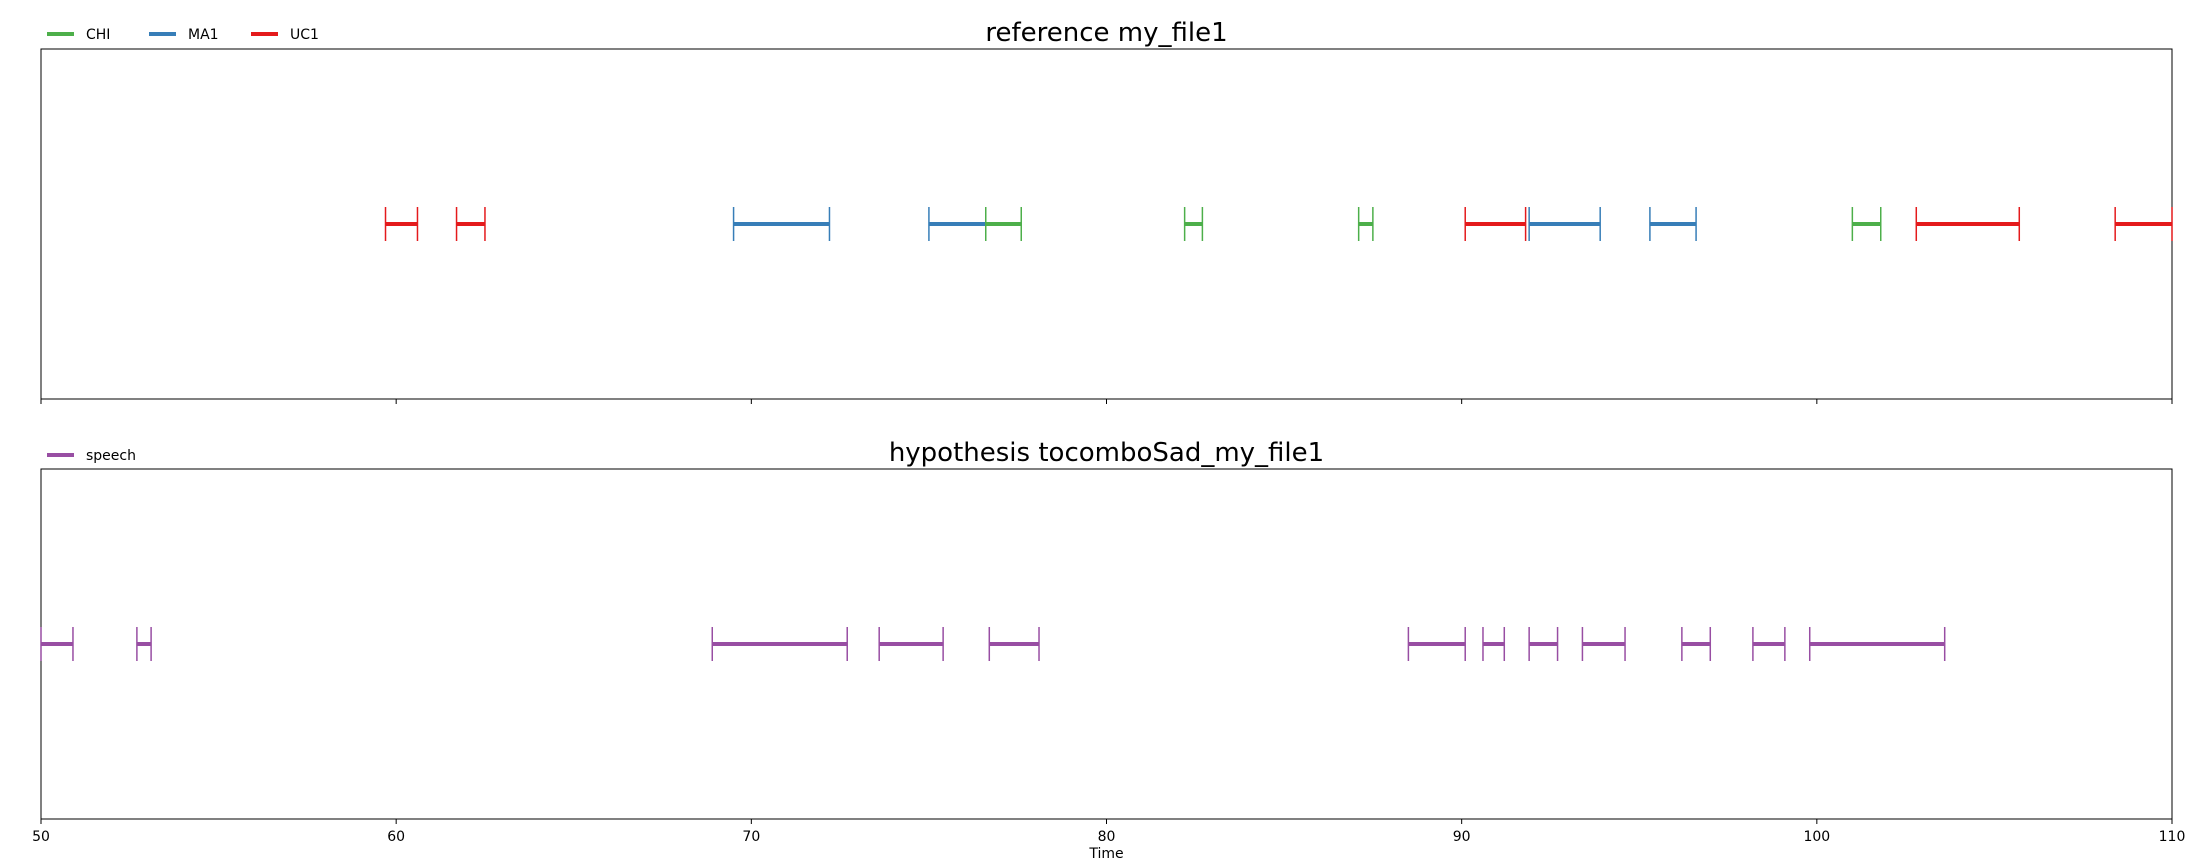 This screenshot has height=859, width=2202. What do you see at coordinates (751, 837) in the screenshot?
I see `x-tick-label: 70` at bounding box center [751, 837].